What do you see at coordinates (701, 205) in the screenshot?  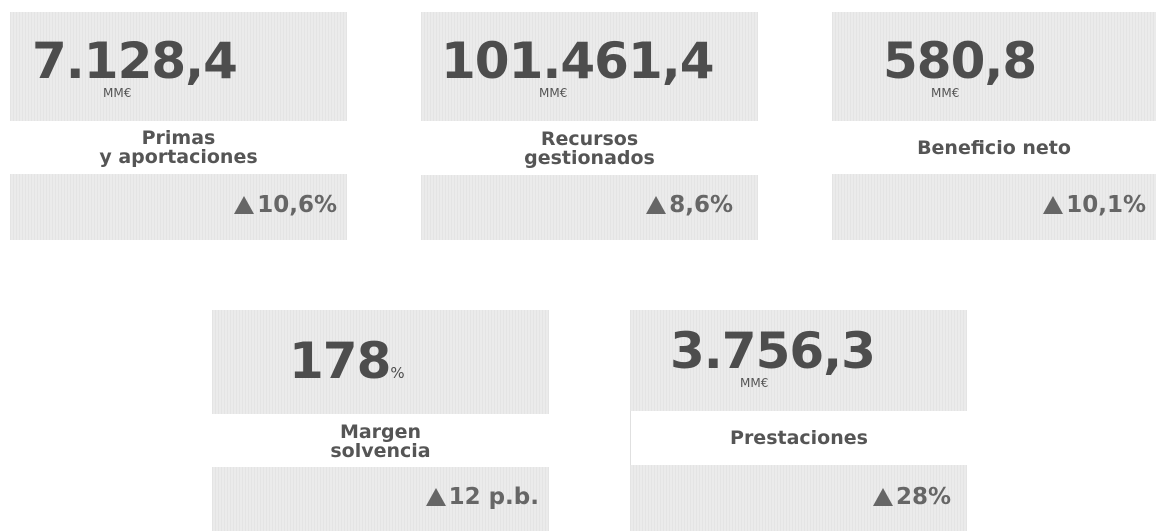 I see `change-text: 8,6%` at bounding box center [701, 205].